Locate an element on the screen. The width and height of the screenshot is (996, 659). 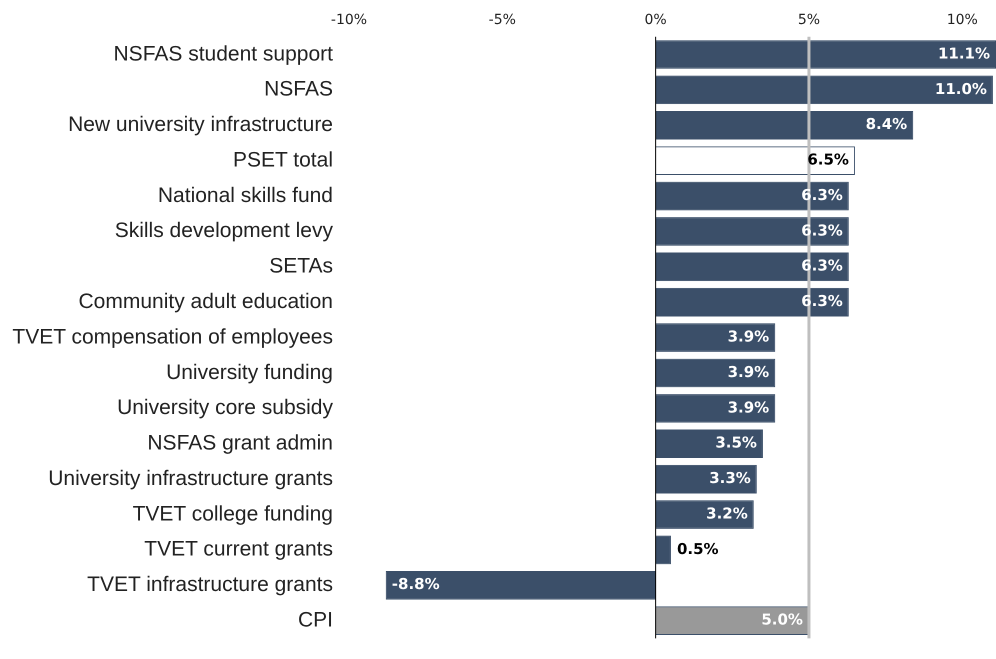
data-label: 3.3% is located at coordinates (730, 478).